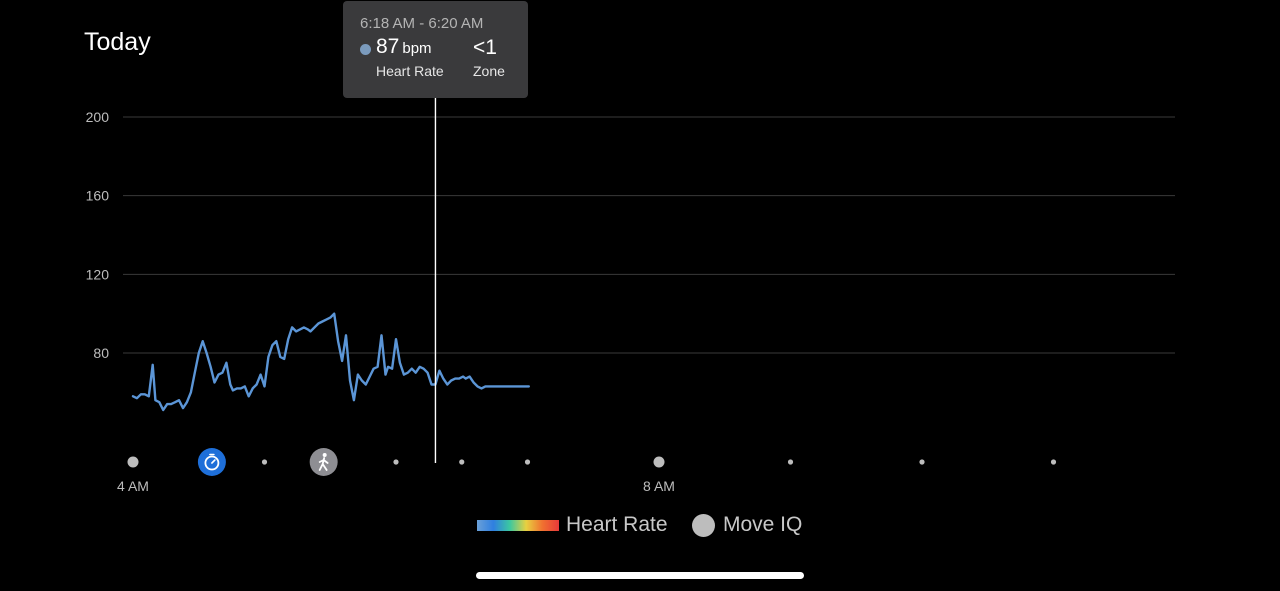 The image size is (1280, 591). What do you see at coordinates (101, 353) in the screenshot?
I see `y-tick-80: 80` at bounding box center [101, 353].